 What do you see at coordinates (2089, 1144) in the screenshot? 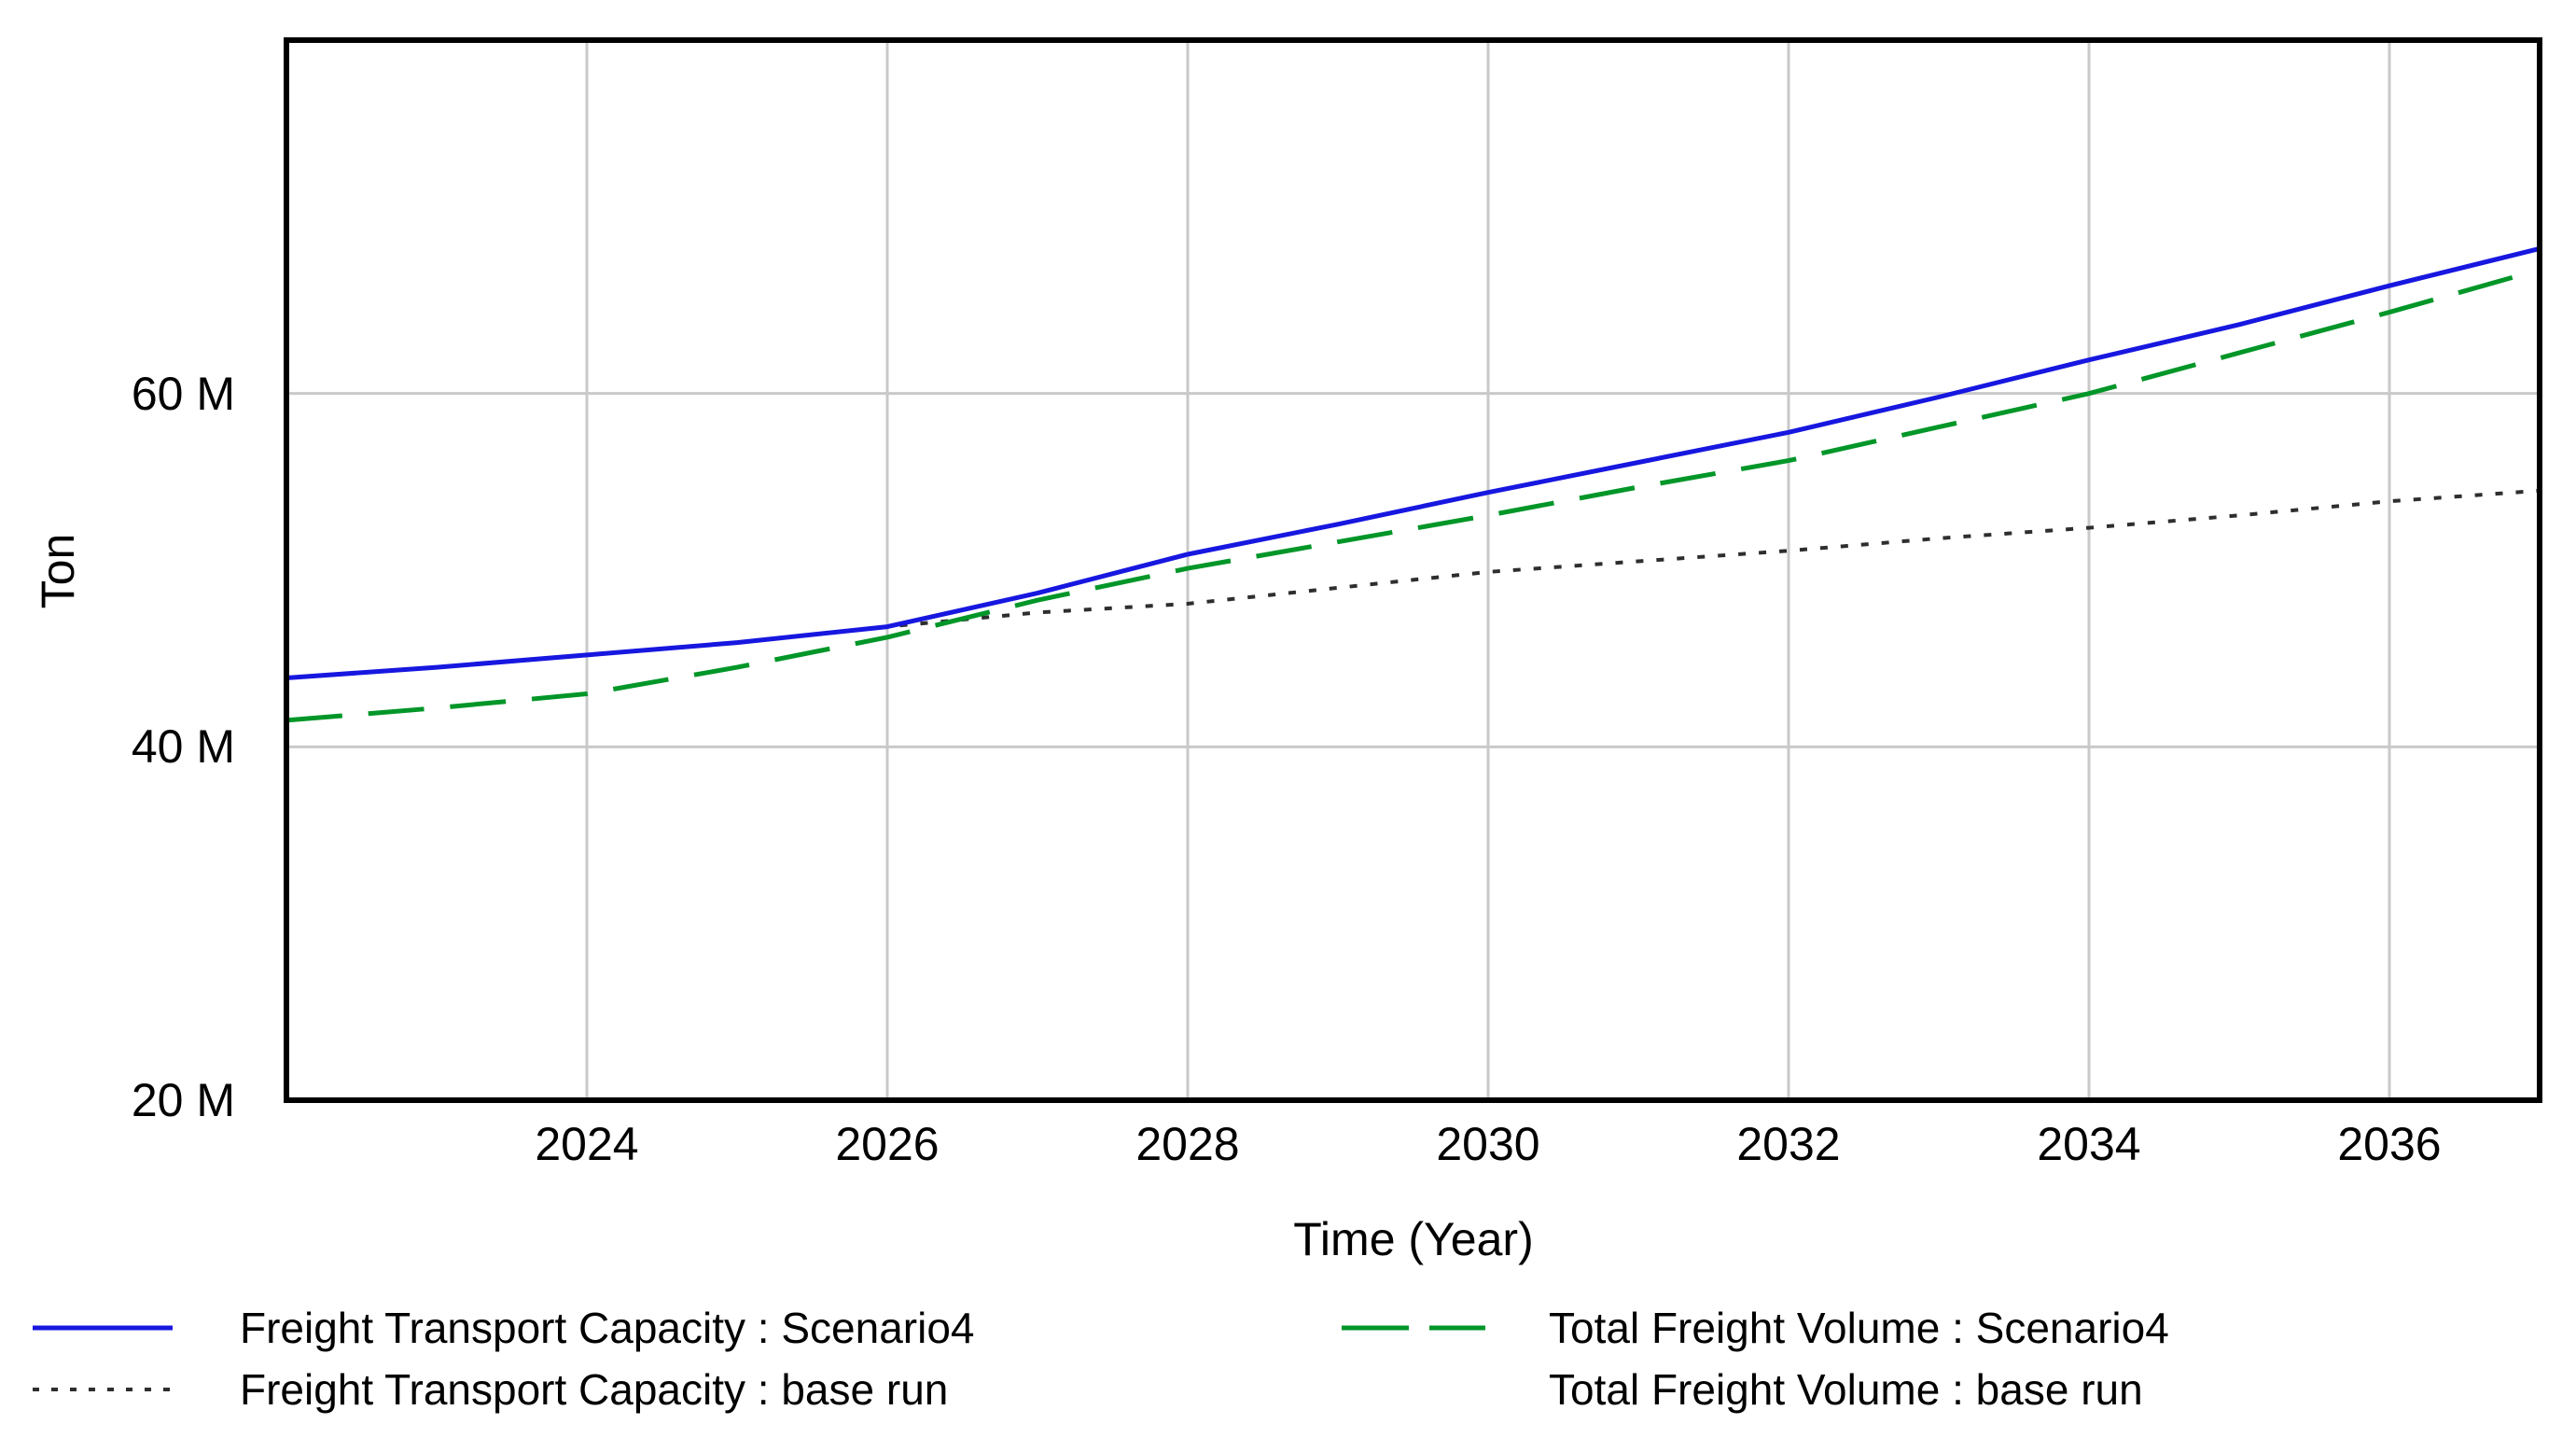
I see `x-tick-label: 2034` at bounding box center [2089, 1144].